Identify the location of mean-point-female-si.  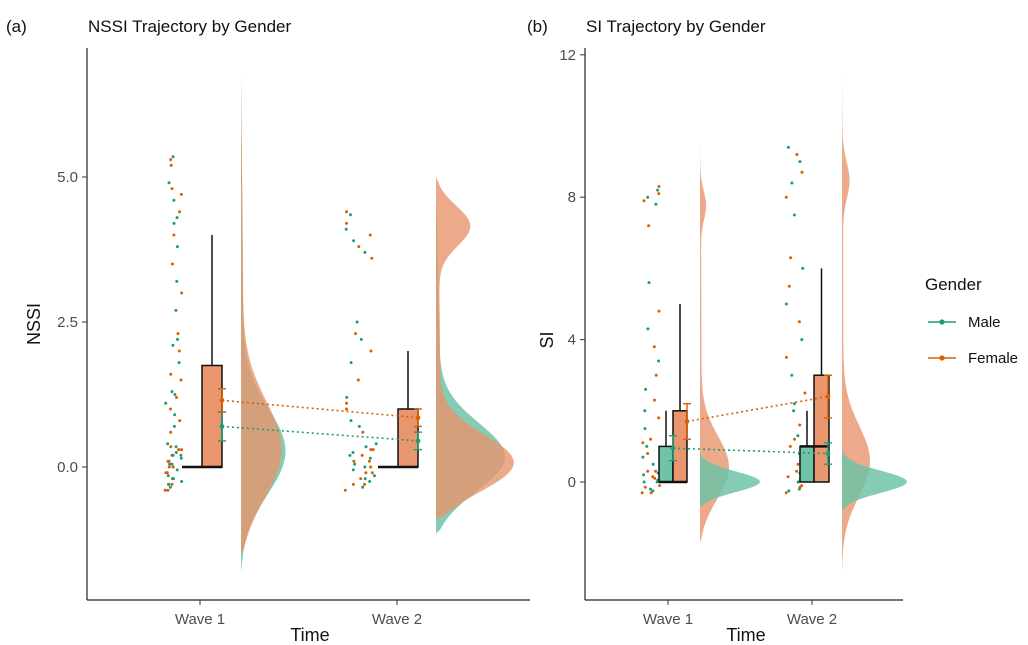
(687, 421).